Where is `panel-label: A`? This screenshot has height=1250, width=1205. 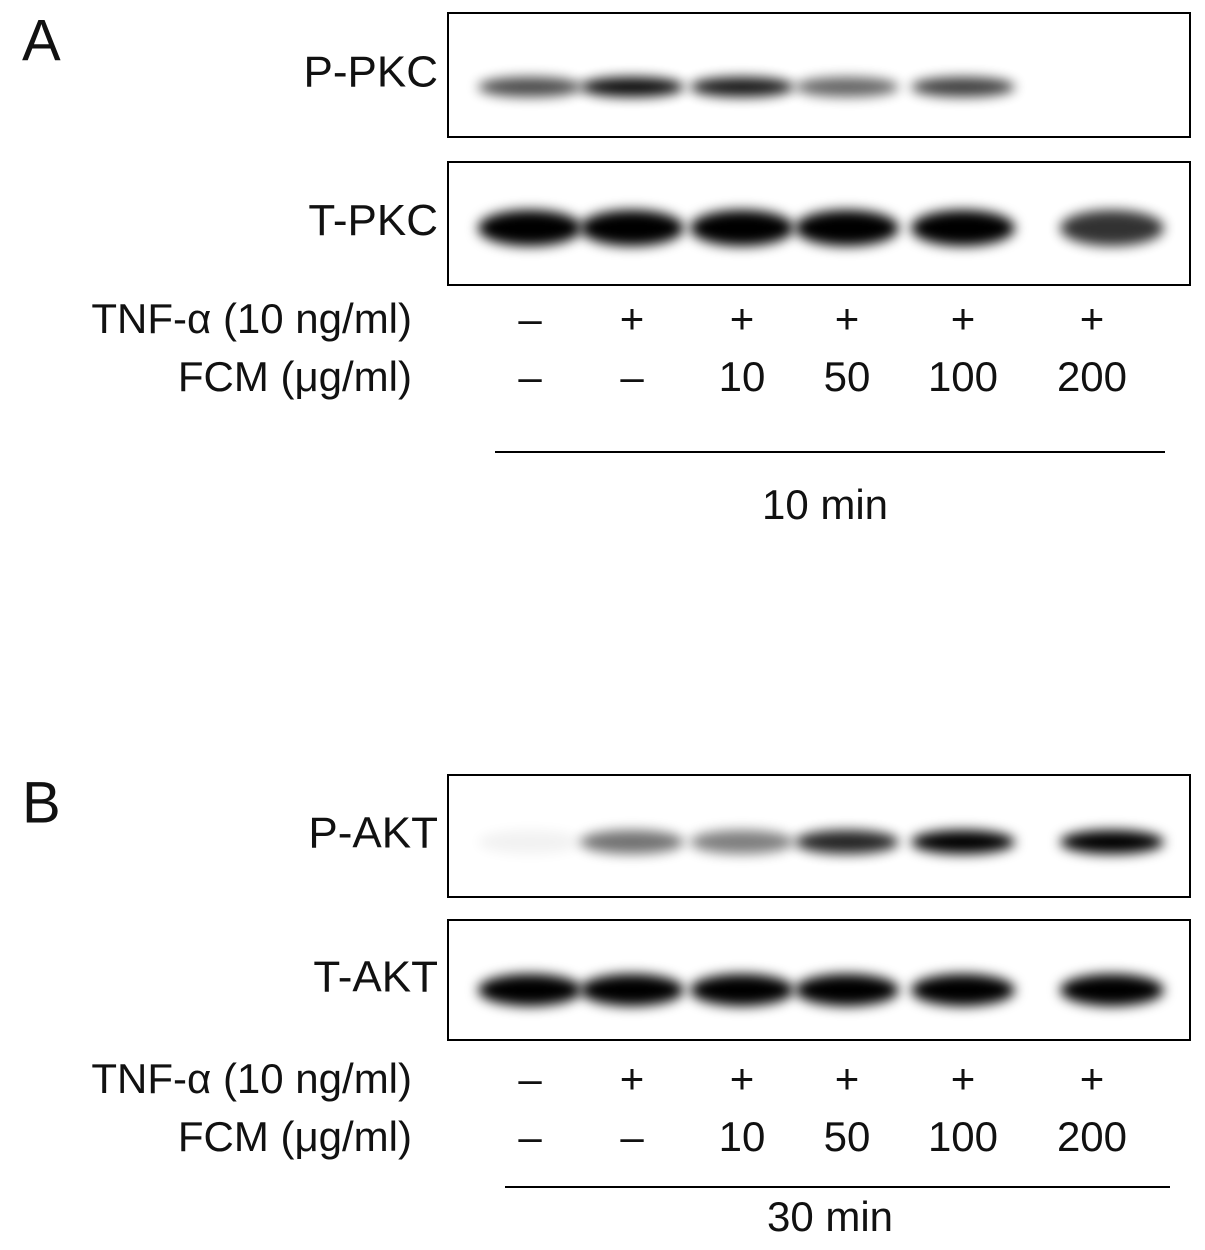
panel-label: A is located at coordinates (41, 40).